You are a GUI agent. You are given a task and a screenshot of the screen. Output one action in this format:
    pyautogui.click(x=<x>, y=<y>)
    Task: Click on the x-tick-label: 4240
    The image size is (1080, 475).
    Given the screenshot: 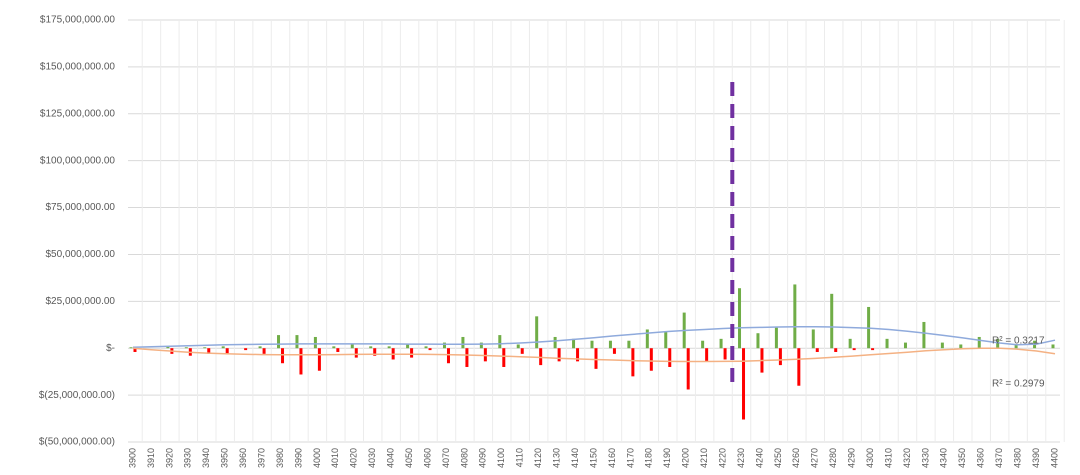 What is the action you would take?
    pyautogui.click(x=759, y=458)
    